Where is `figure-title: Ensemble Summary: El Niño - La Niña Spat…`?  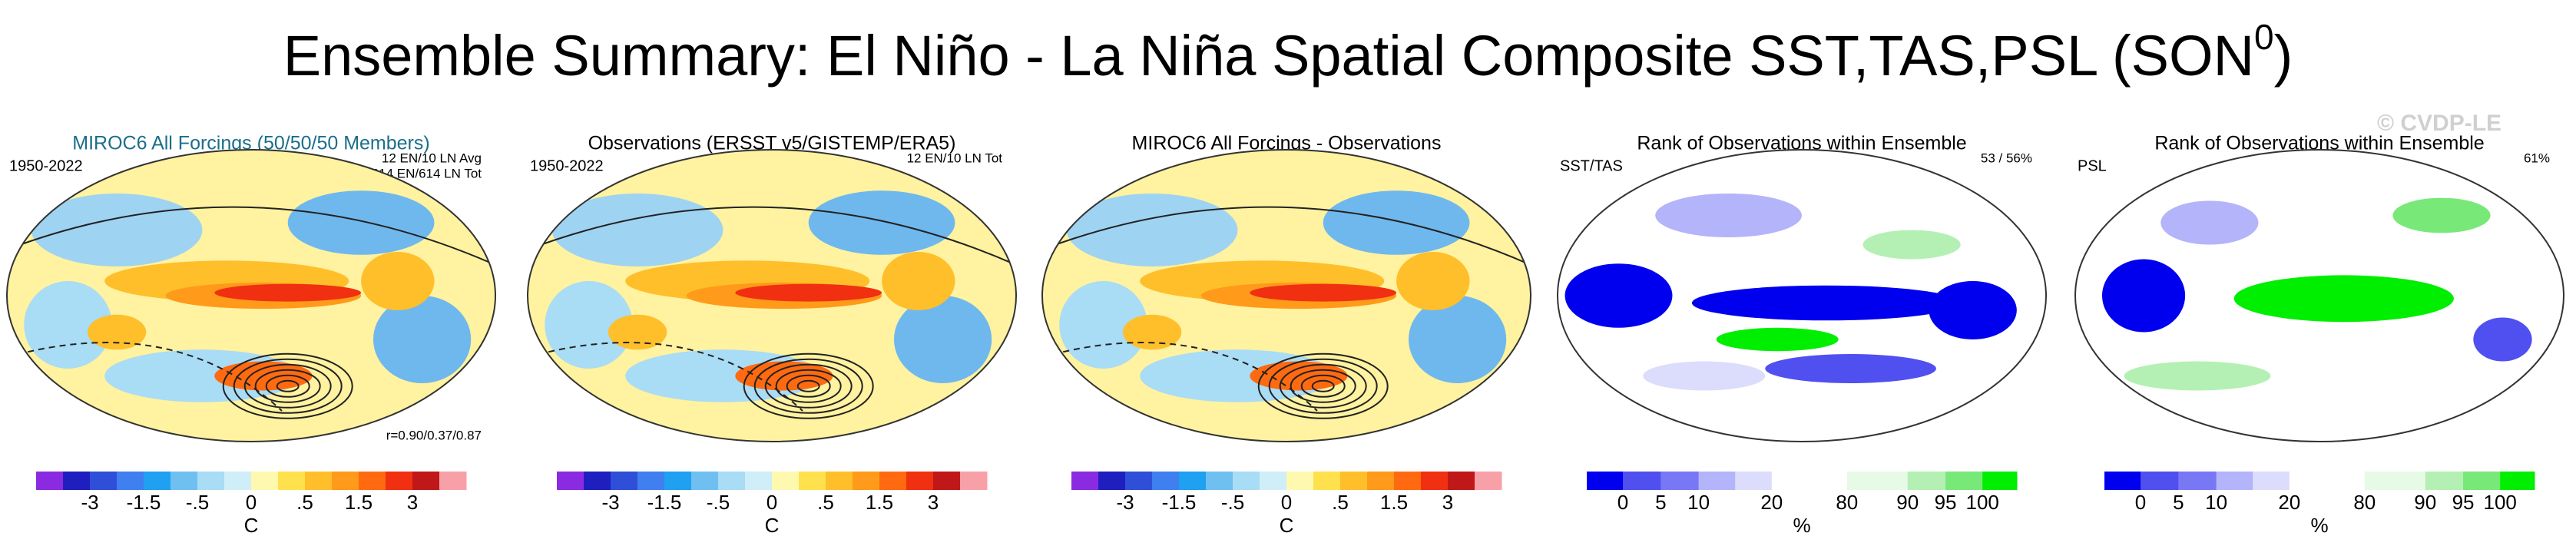 figure-title: Ensemble Summary: El Niño - La Niña Spat… is located at coordinates (1288, 52).